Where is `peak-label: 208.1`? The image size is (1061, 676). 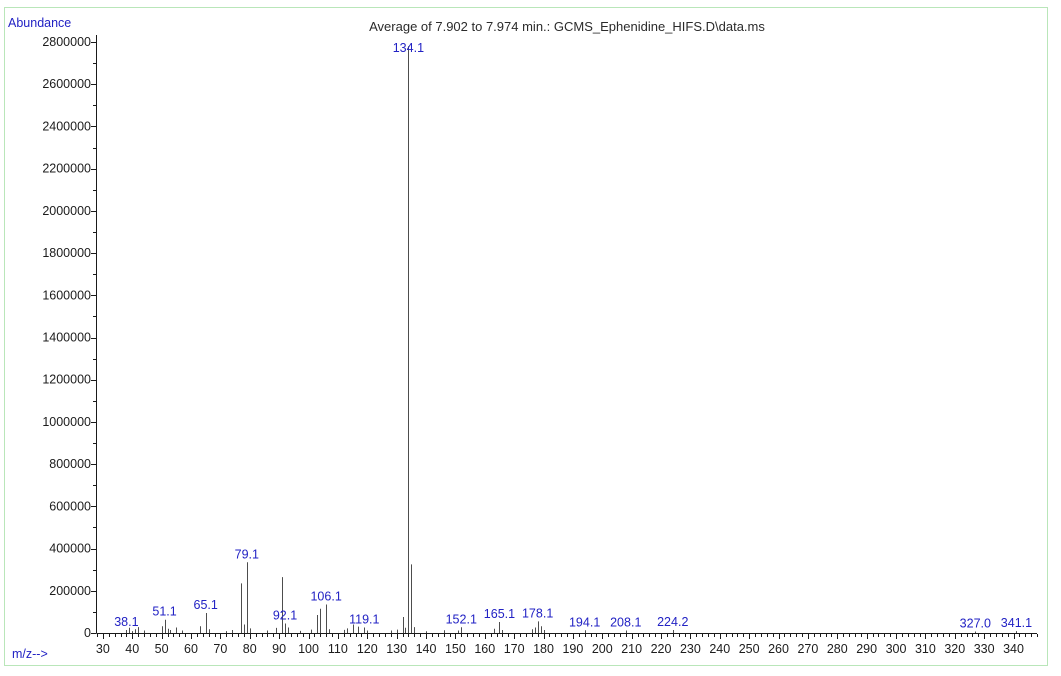
peak-label: 208.1 is located at coordinates (625, 622).